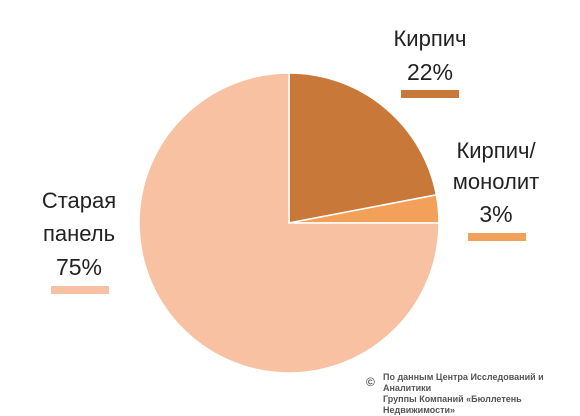 The height and width of the screenshot is (416, 580). Describe the element at coordinates (80, 290) in the screenshot. I see `legend-swatch-panel` at that location.